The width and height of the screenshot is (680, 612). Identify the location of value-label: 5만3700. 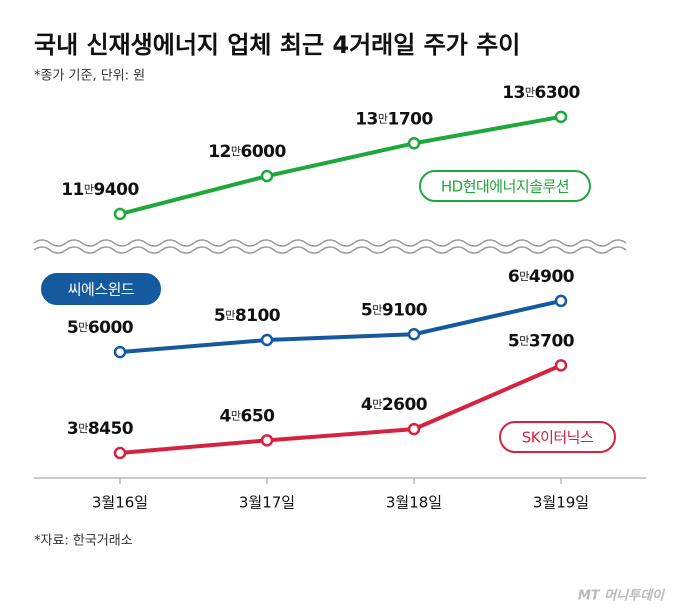
(541, 341).